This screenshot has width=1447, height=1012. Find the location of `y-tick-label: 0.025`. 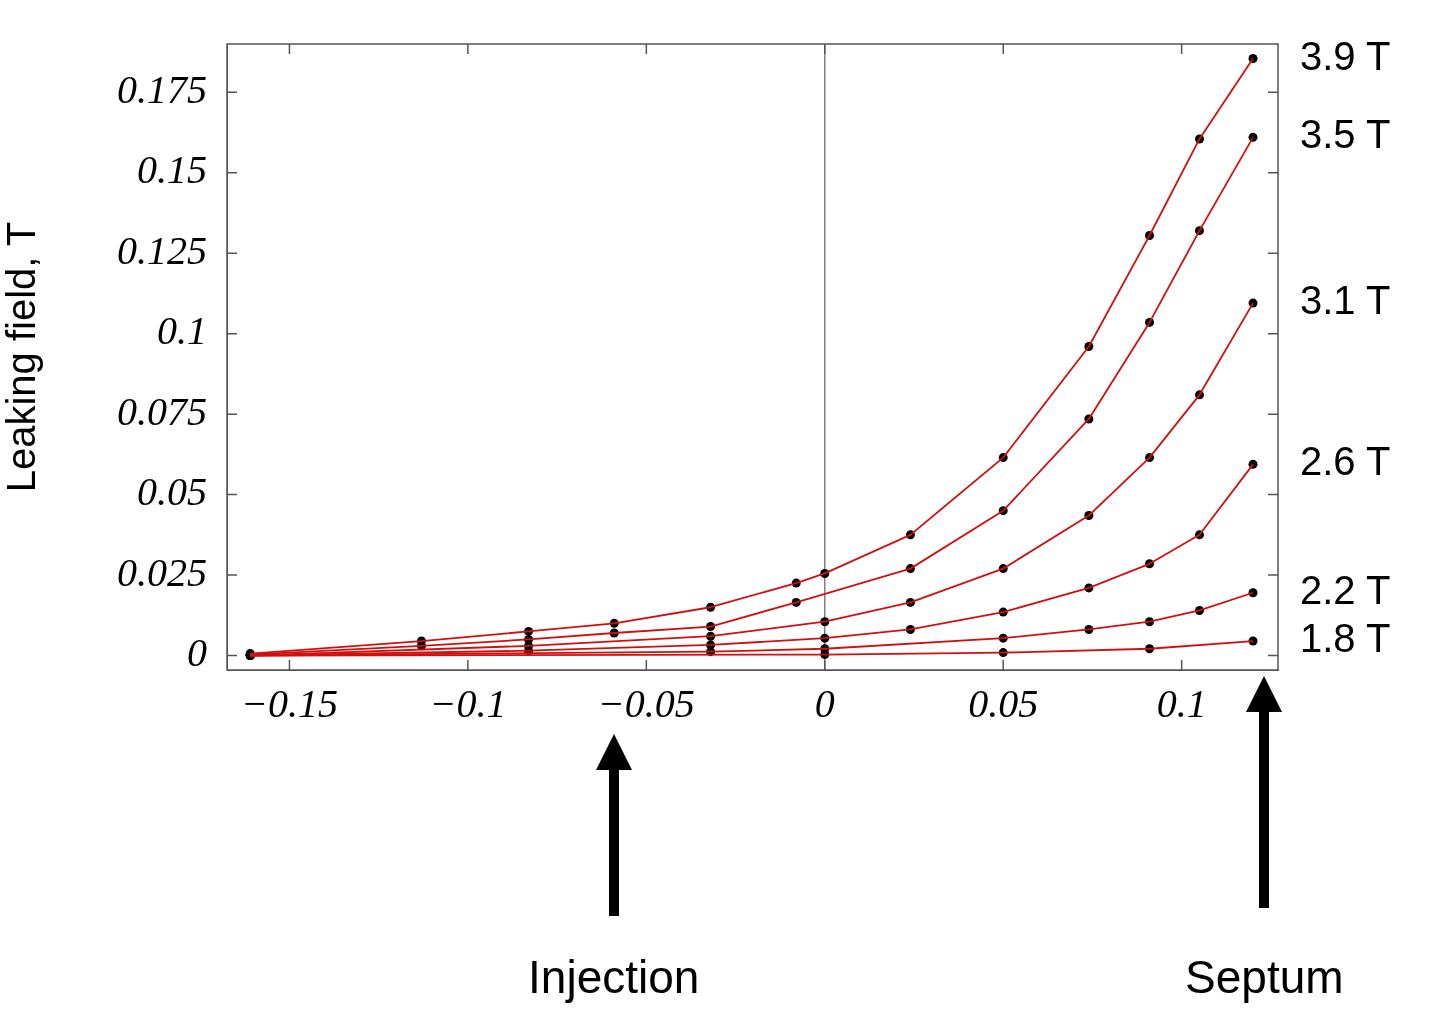

y-tick-label: 0.025 is located at coordinates (162, 572).